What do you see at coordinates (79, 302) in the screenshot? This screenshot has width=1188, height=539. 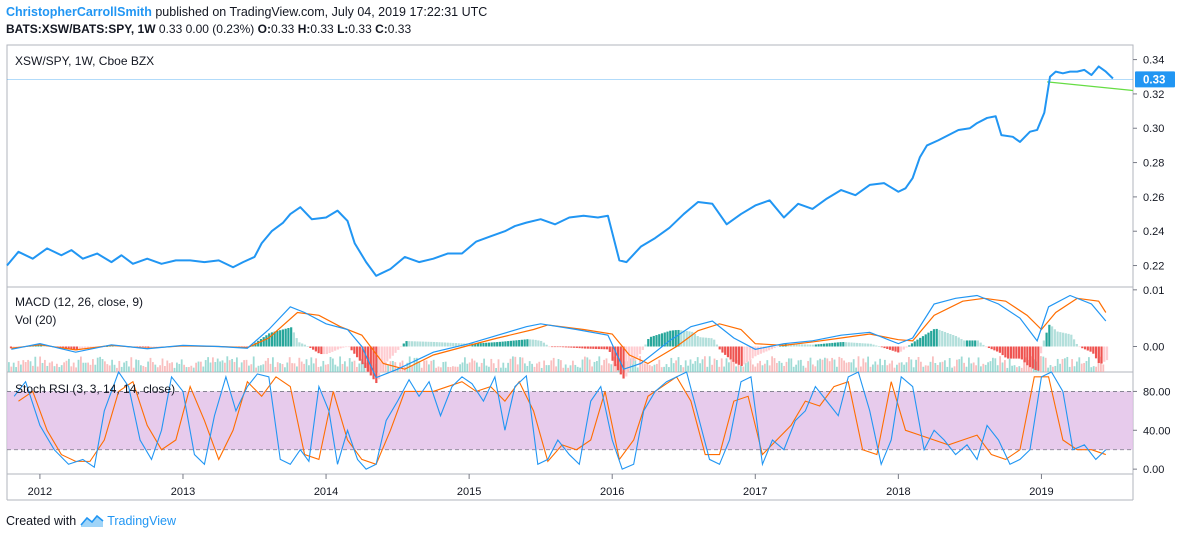 I see `macd-pane-label: MACD (12, 26, close, 9)` at bounding box center [79, 302].